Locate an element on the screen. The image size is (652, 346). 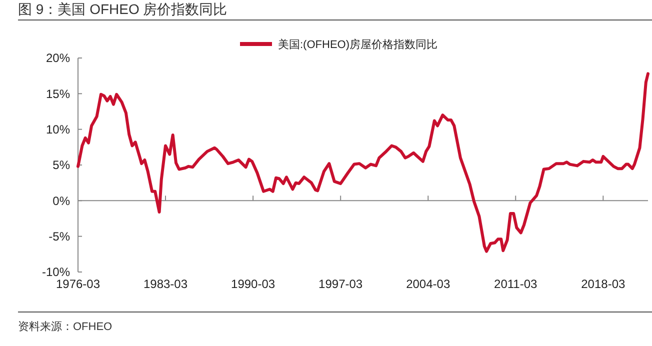
x-tick-label: 1990-03 is located at coordinates (253, 284).